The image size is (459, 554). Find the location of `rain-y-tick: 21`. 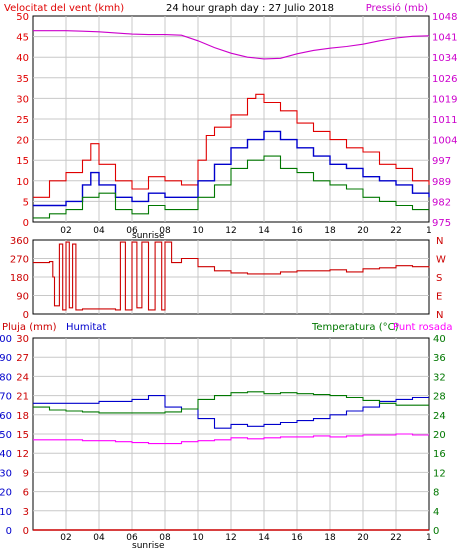

rain-y-tick: 21 is located at coordinates (22, 397).